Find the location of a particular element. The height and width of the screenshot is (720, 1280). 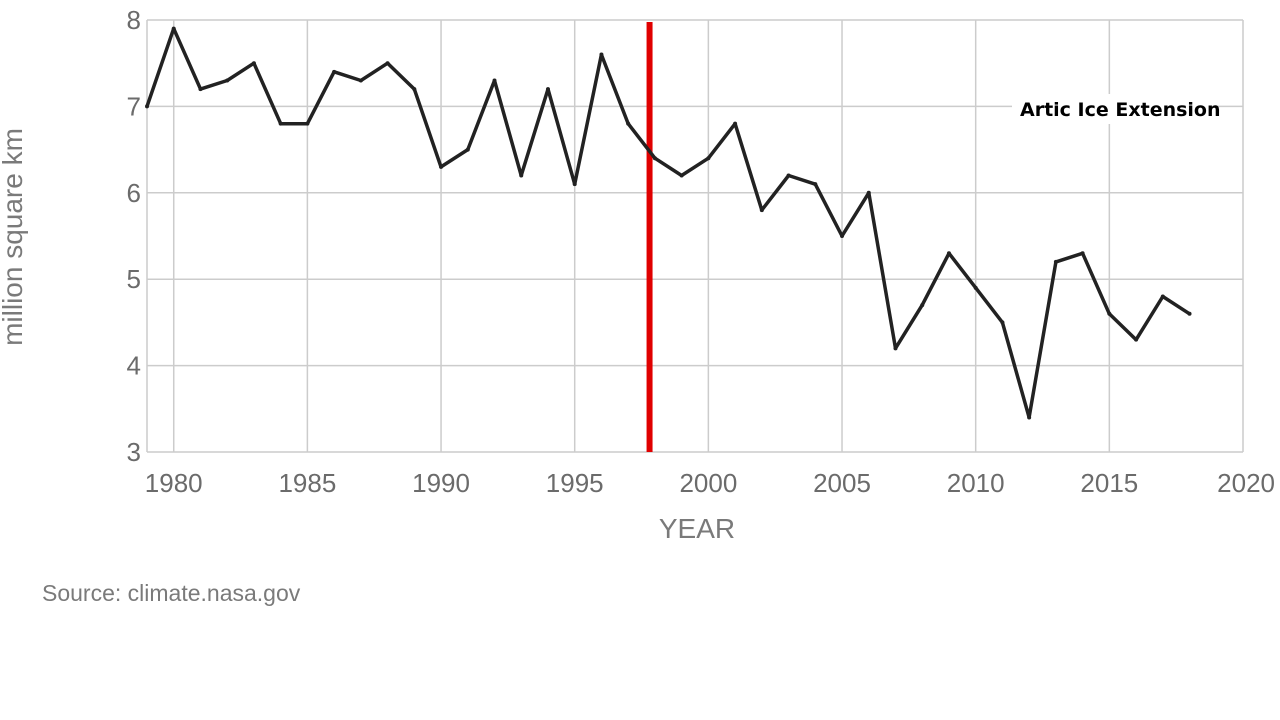

y-tick-label: 3 is located at coordinates (134, 452).